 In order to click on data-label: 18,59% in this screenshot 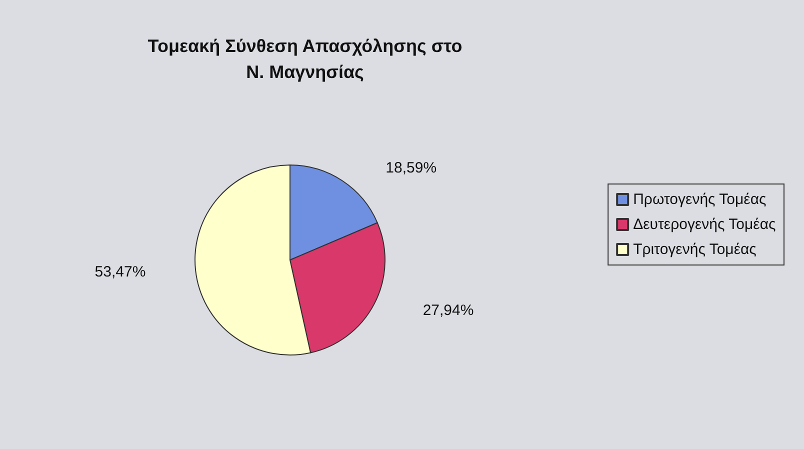, I will do `click(411, 168)`.